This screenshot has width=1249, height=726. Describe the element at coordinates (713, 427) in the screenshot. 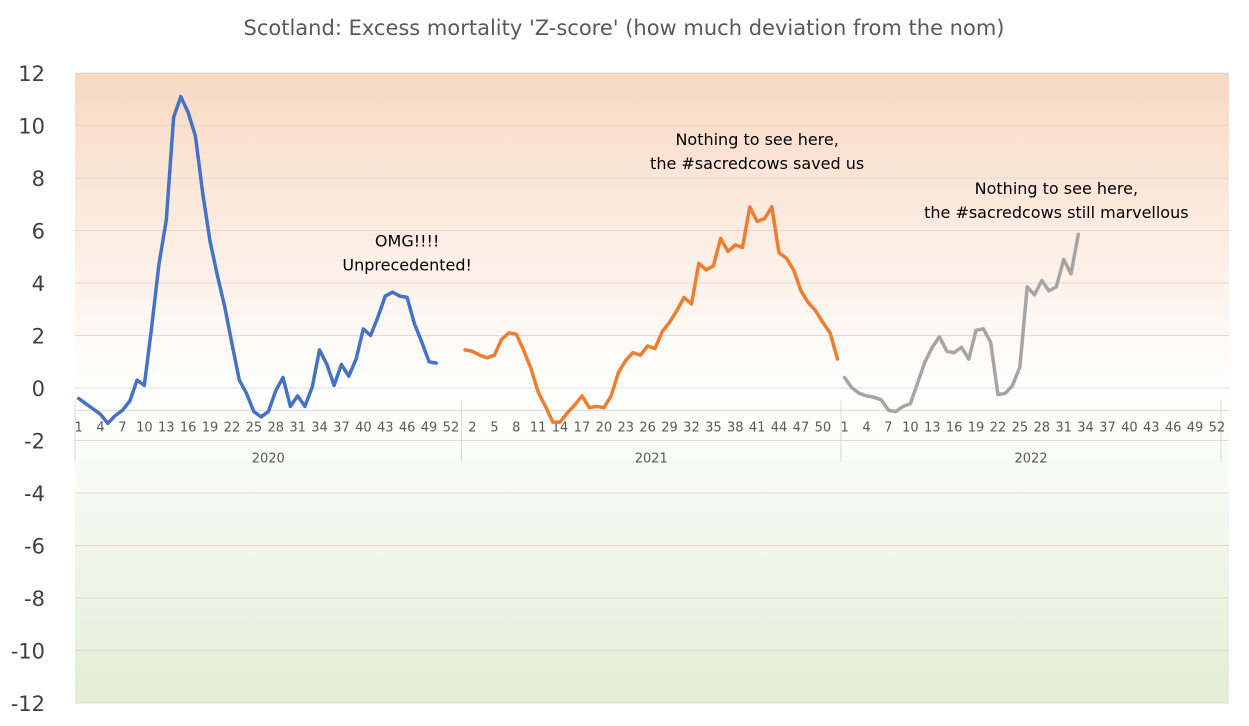

I see `x-tick-label: 35` at that location.